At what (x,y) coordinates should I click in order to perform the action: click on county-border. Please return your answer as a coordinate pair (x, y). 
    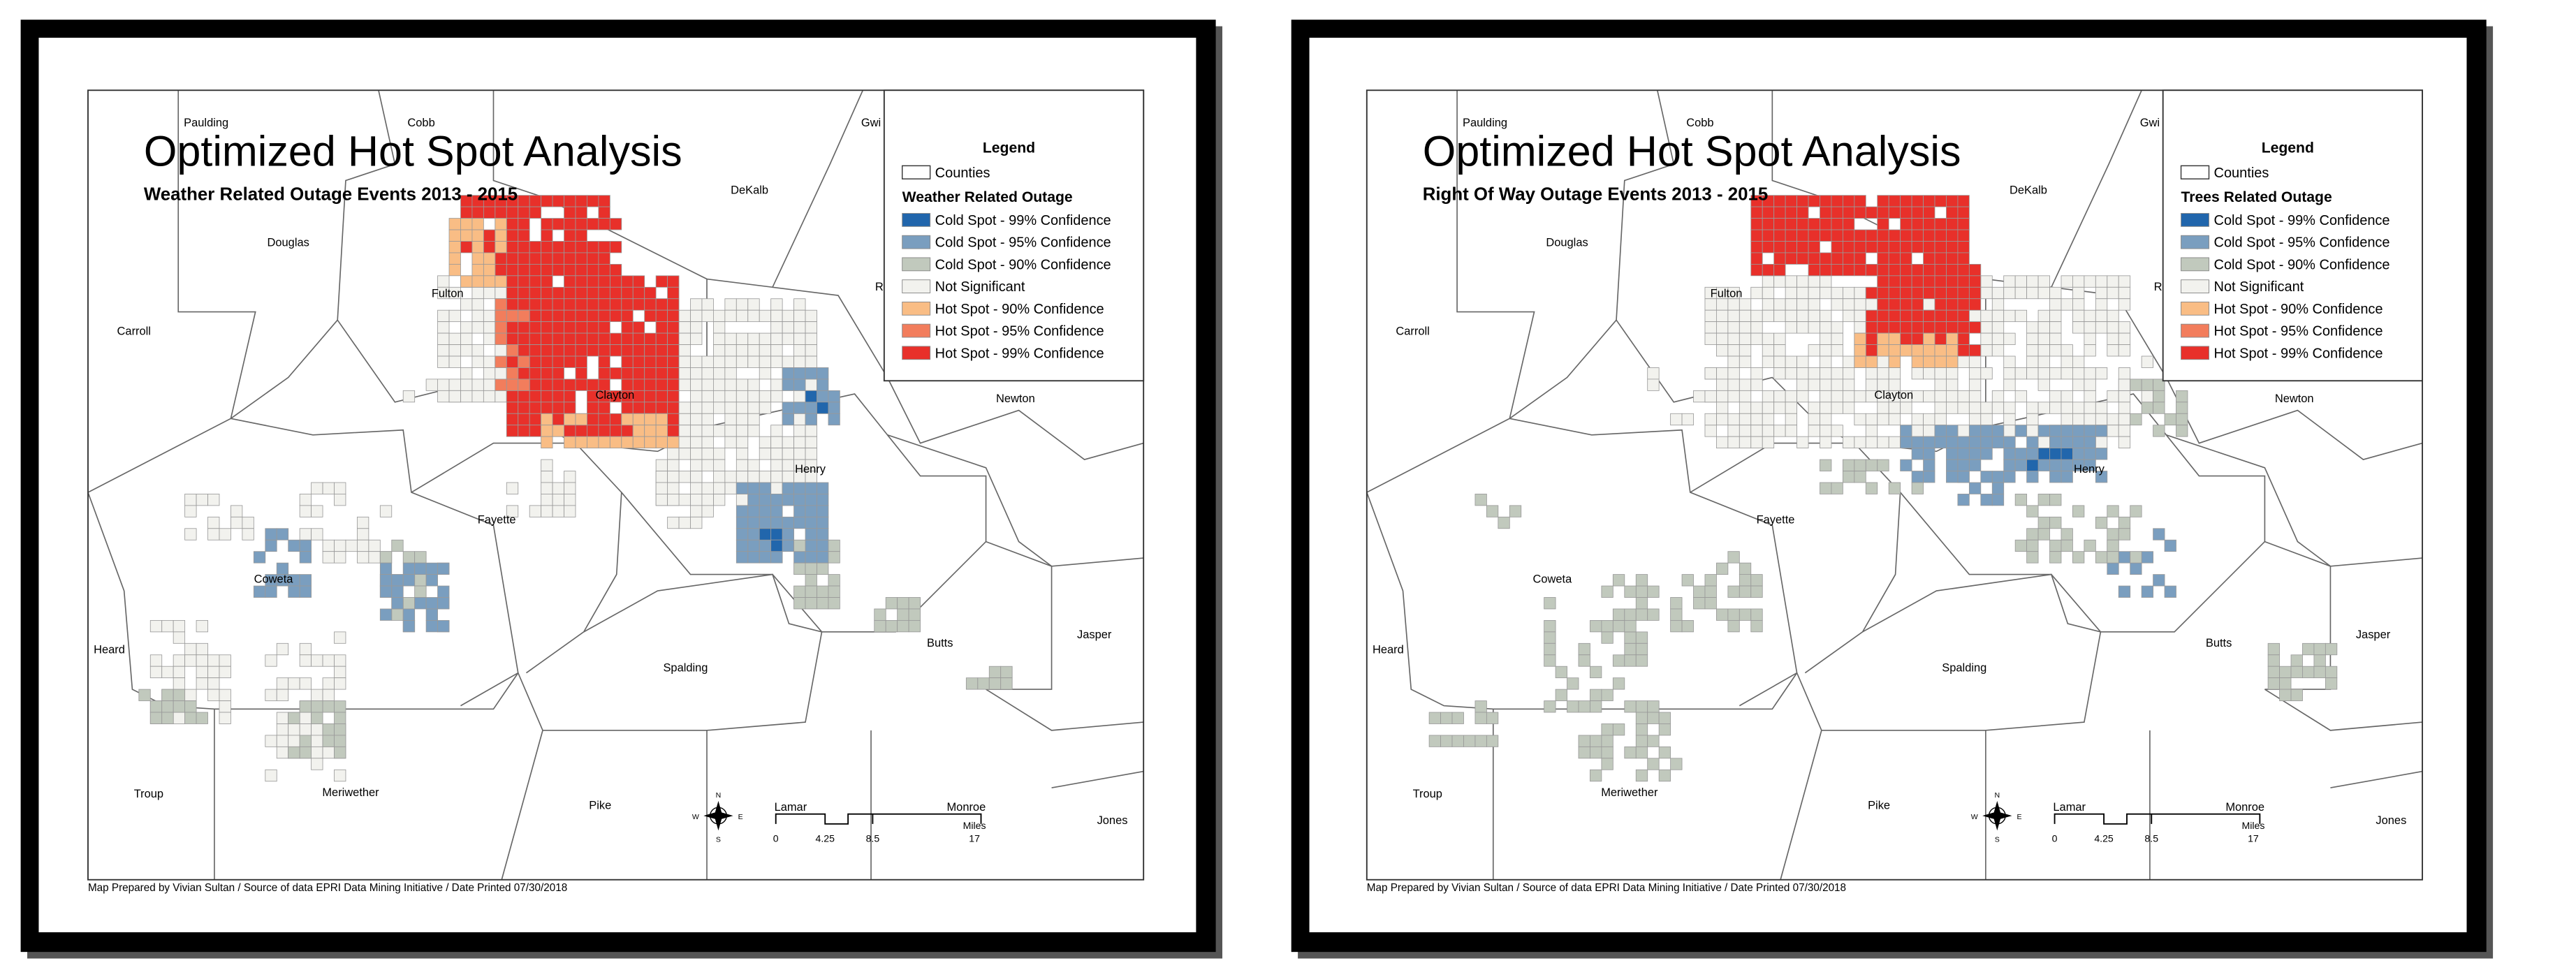
    Looking at the image, I should click on (171, 291).